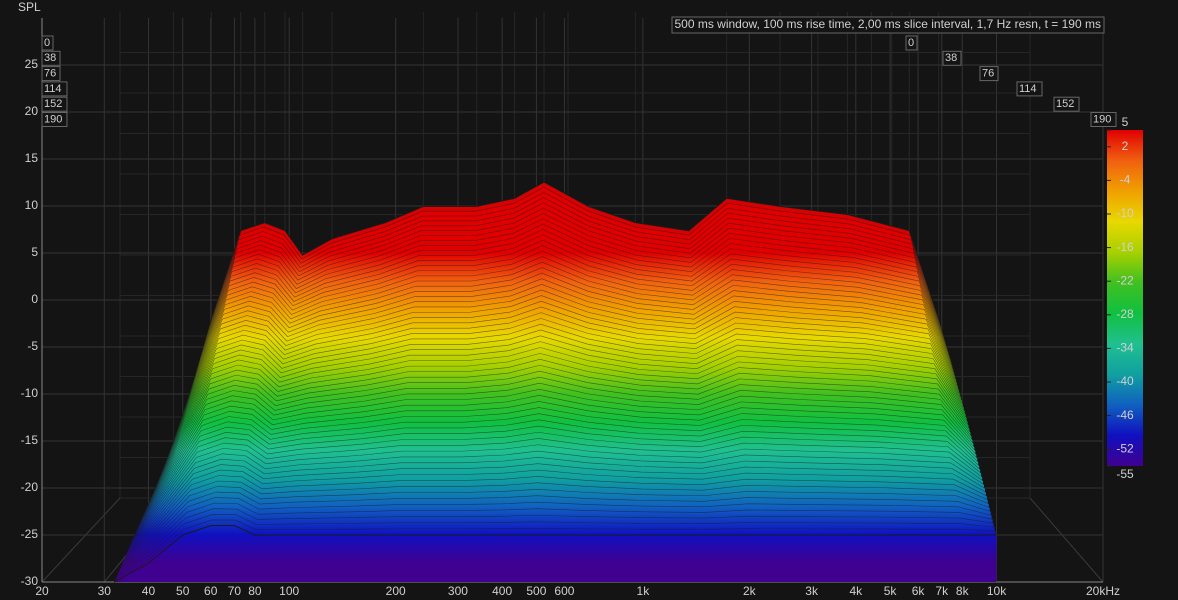 This screenshot has height=600, width=1178. What do you see at coordinates (555, 553) in the screenshot?
I see `slice-fill` at bounding box center [555, 553].